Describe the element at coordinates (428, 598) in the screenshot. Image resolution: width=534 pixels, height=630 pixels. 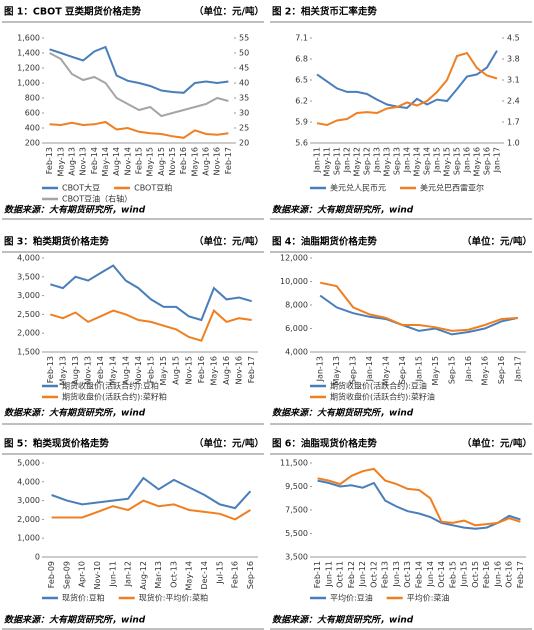
I see `legend-label: 平均价:菜油` at that location.